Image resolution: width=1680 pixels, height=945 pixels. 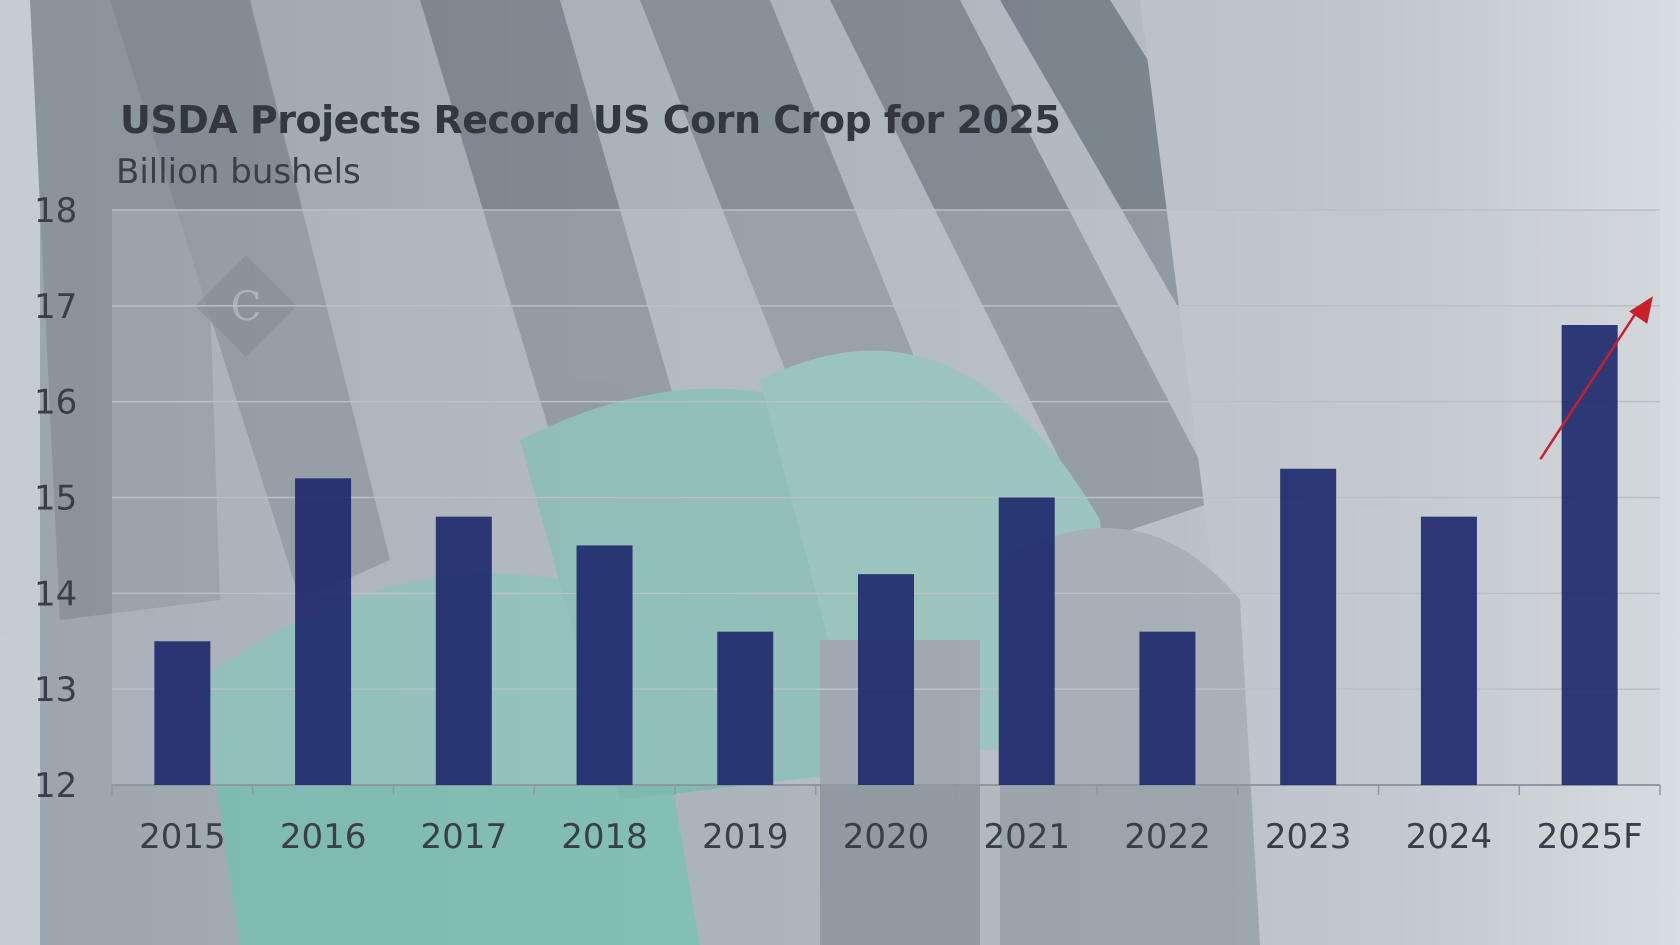 What do you see at coordinates (323, 631) in the screenshot?
I see `bar-2016` at bounding box center [323, 631].